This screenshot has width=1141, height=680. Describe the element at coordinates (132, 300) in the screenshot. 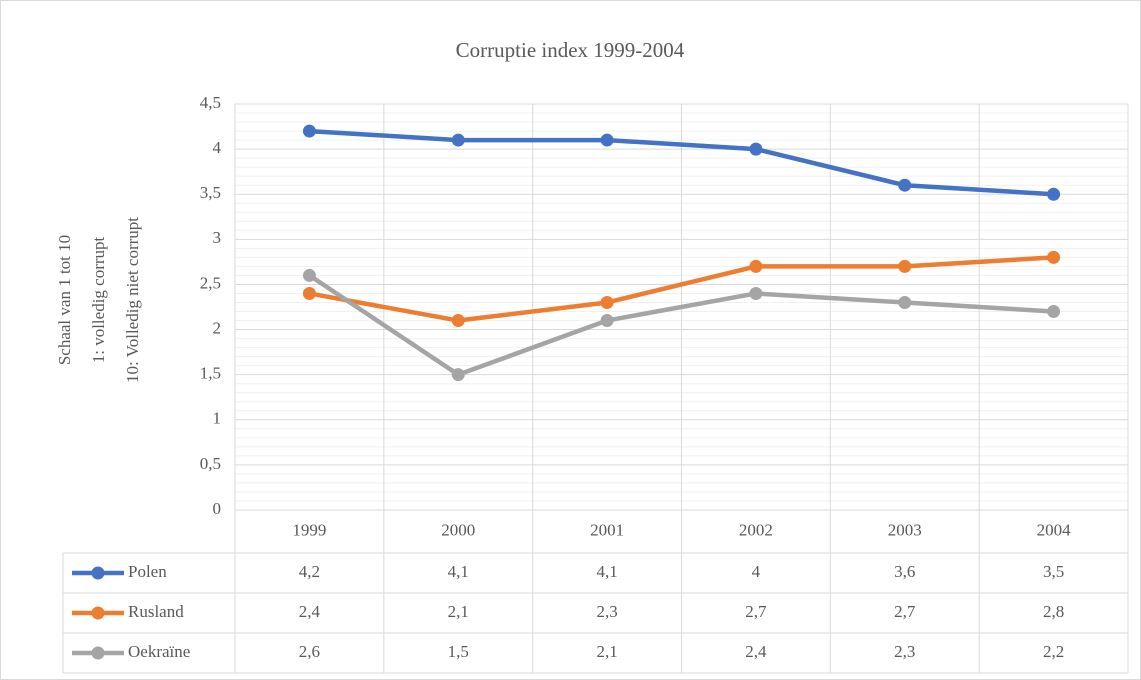

I see `y-axis-title-line: 10: Volledig niet corrupt` at that location.